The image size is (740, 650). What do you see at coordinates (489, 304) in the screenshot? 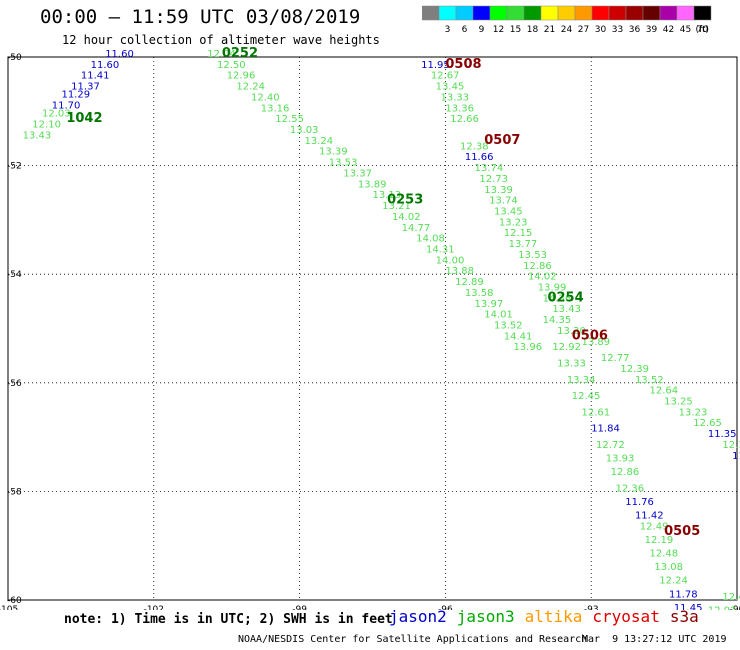
I see `swh-value: 13.97` at bounding box center [489, 304].